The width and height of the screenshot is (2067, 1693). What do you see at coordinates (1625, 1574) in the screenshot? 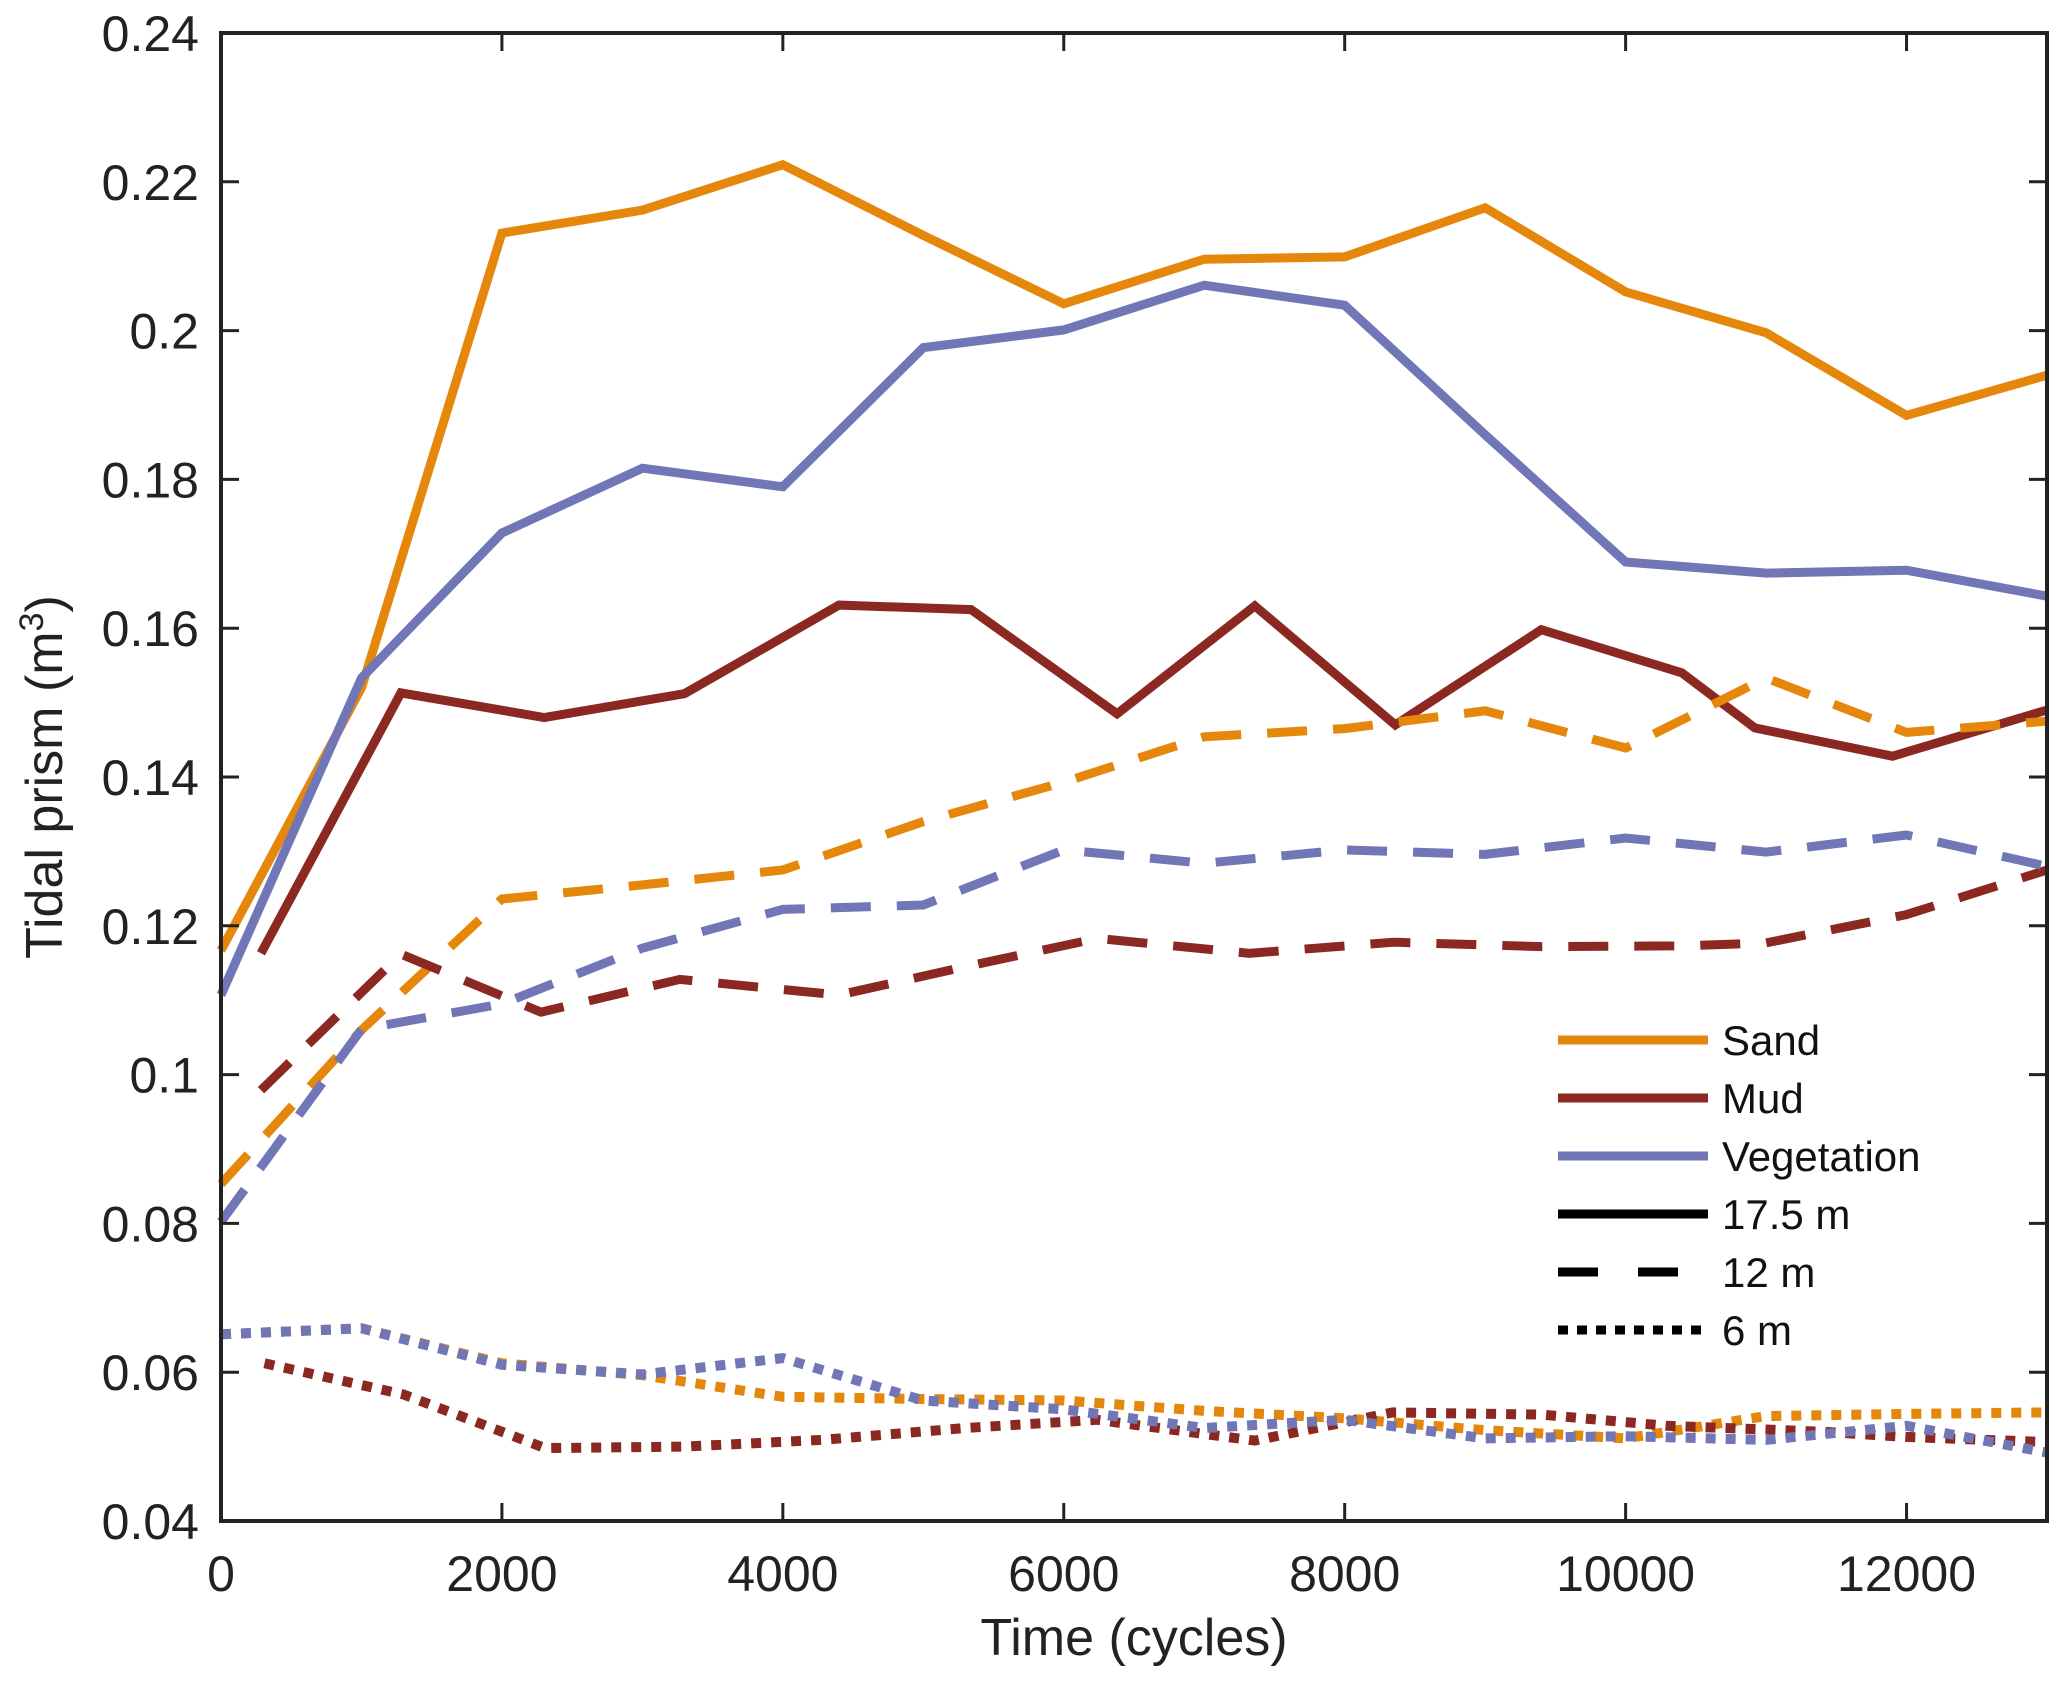
I see `x-tick-label: 10000` at bounding box center [1625, 1574].